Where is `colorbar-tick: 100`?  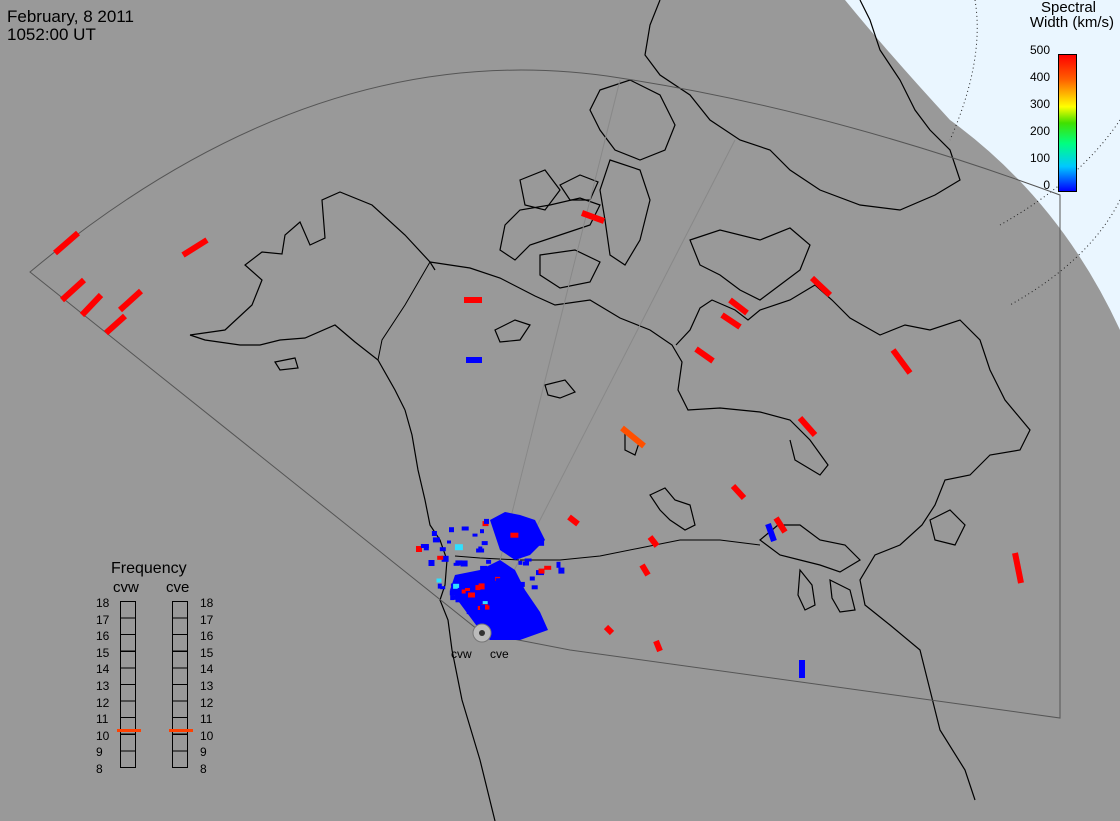 colorbar-tick: 100 is located at coordinates (1039, 158).